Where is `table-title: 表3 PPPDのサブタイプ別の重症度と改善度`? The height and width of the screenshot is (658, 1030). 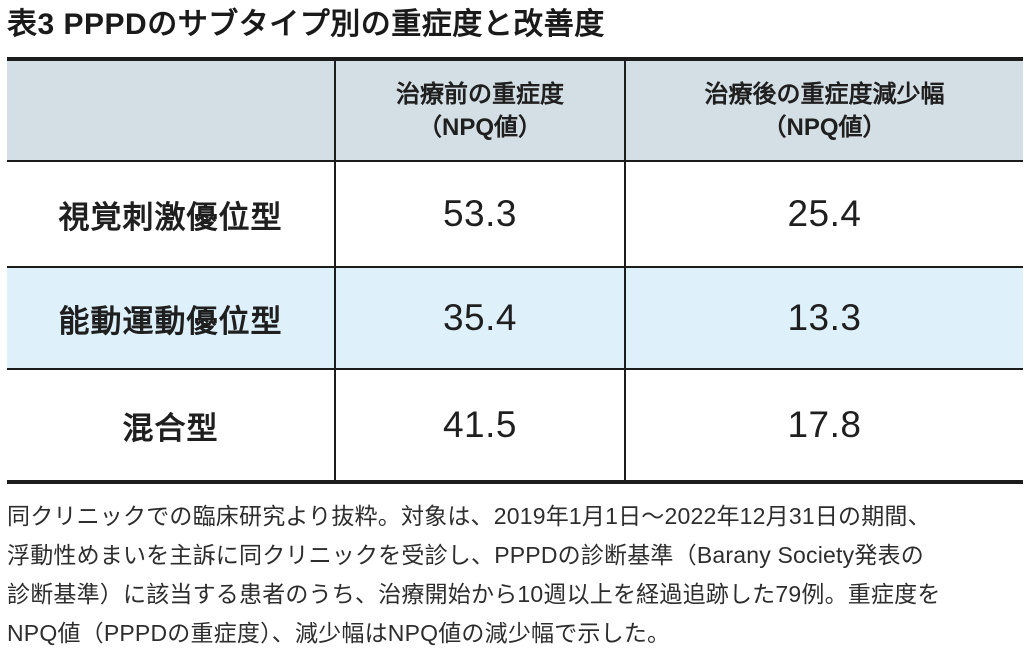 table-title: 表3 PPPDのサブタイプ別の重症度と改善度 is located at coordinates (306, 24).